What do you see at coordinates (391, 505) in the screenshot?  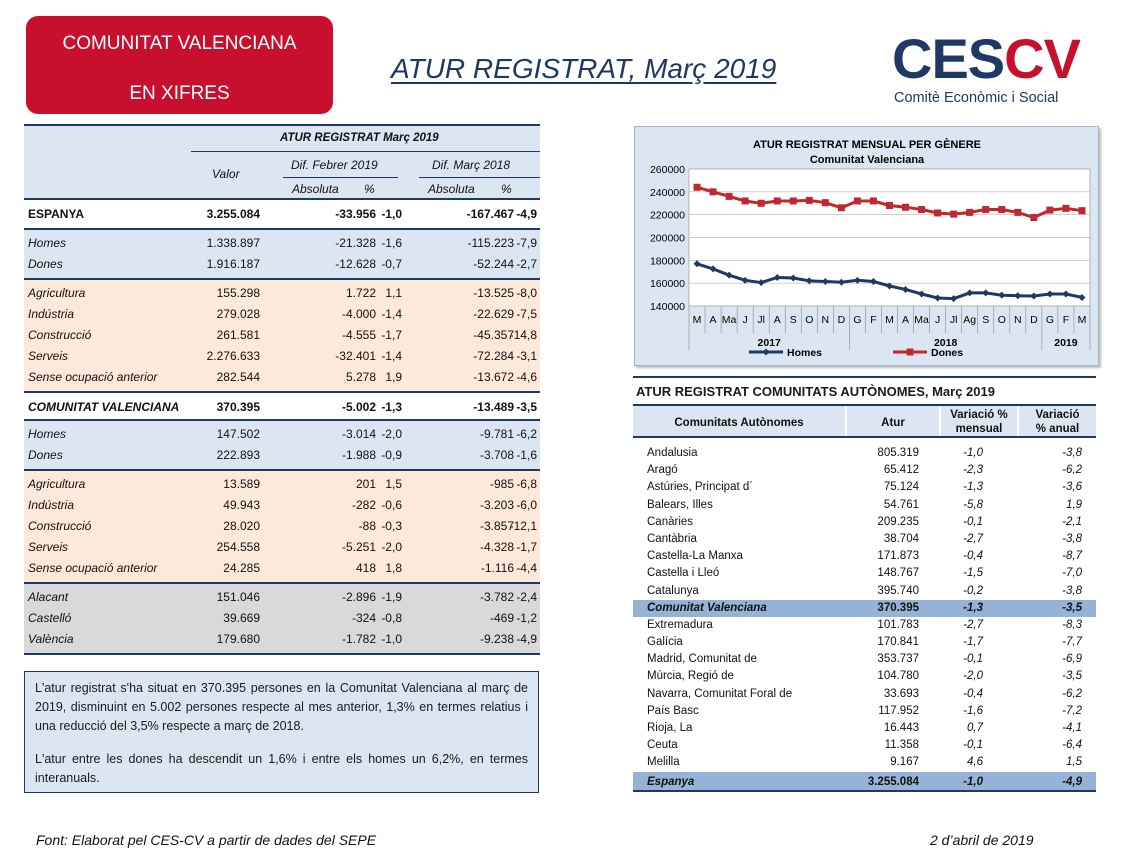 I see `cell-pct1: -0,6` at bounding box center [391, 505].